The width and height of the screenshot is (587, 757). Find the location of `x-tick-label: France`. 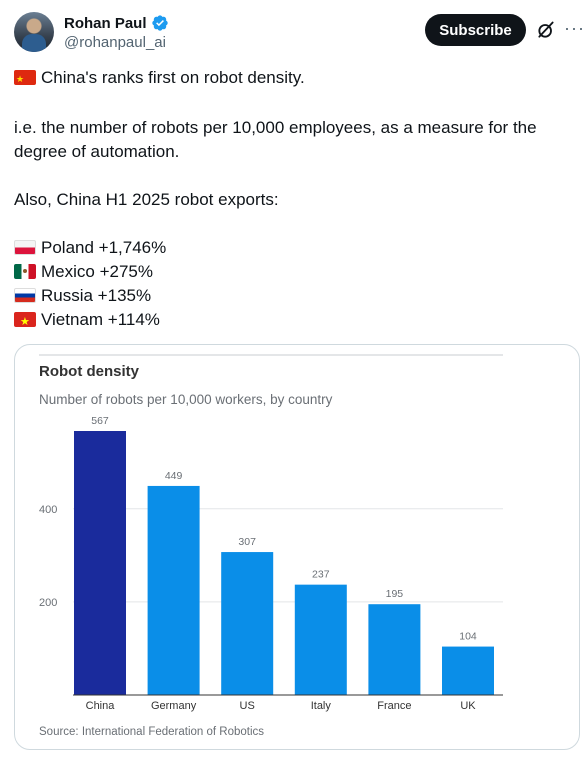

x-tick-label: France is located at coordinates (394, 706).